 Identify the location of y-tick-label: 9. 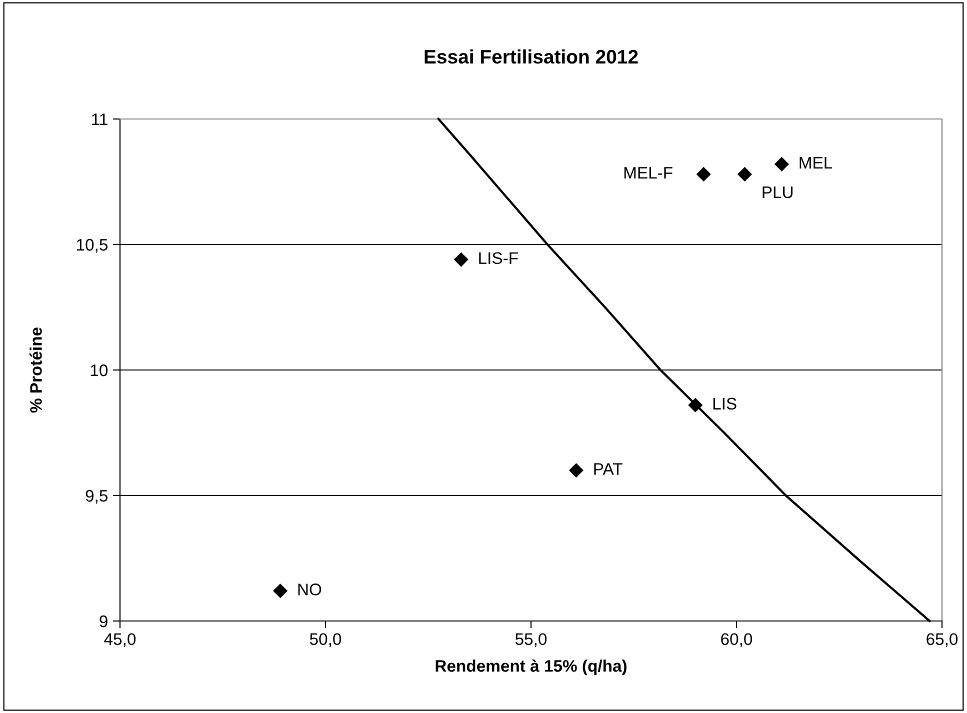
(104, 621).